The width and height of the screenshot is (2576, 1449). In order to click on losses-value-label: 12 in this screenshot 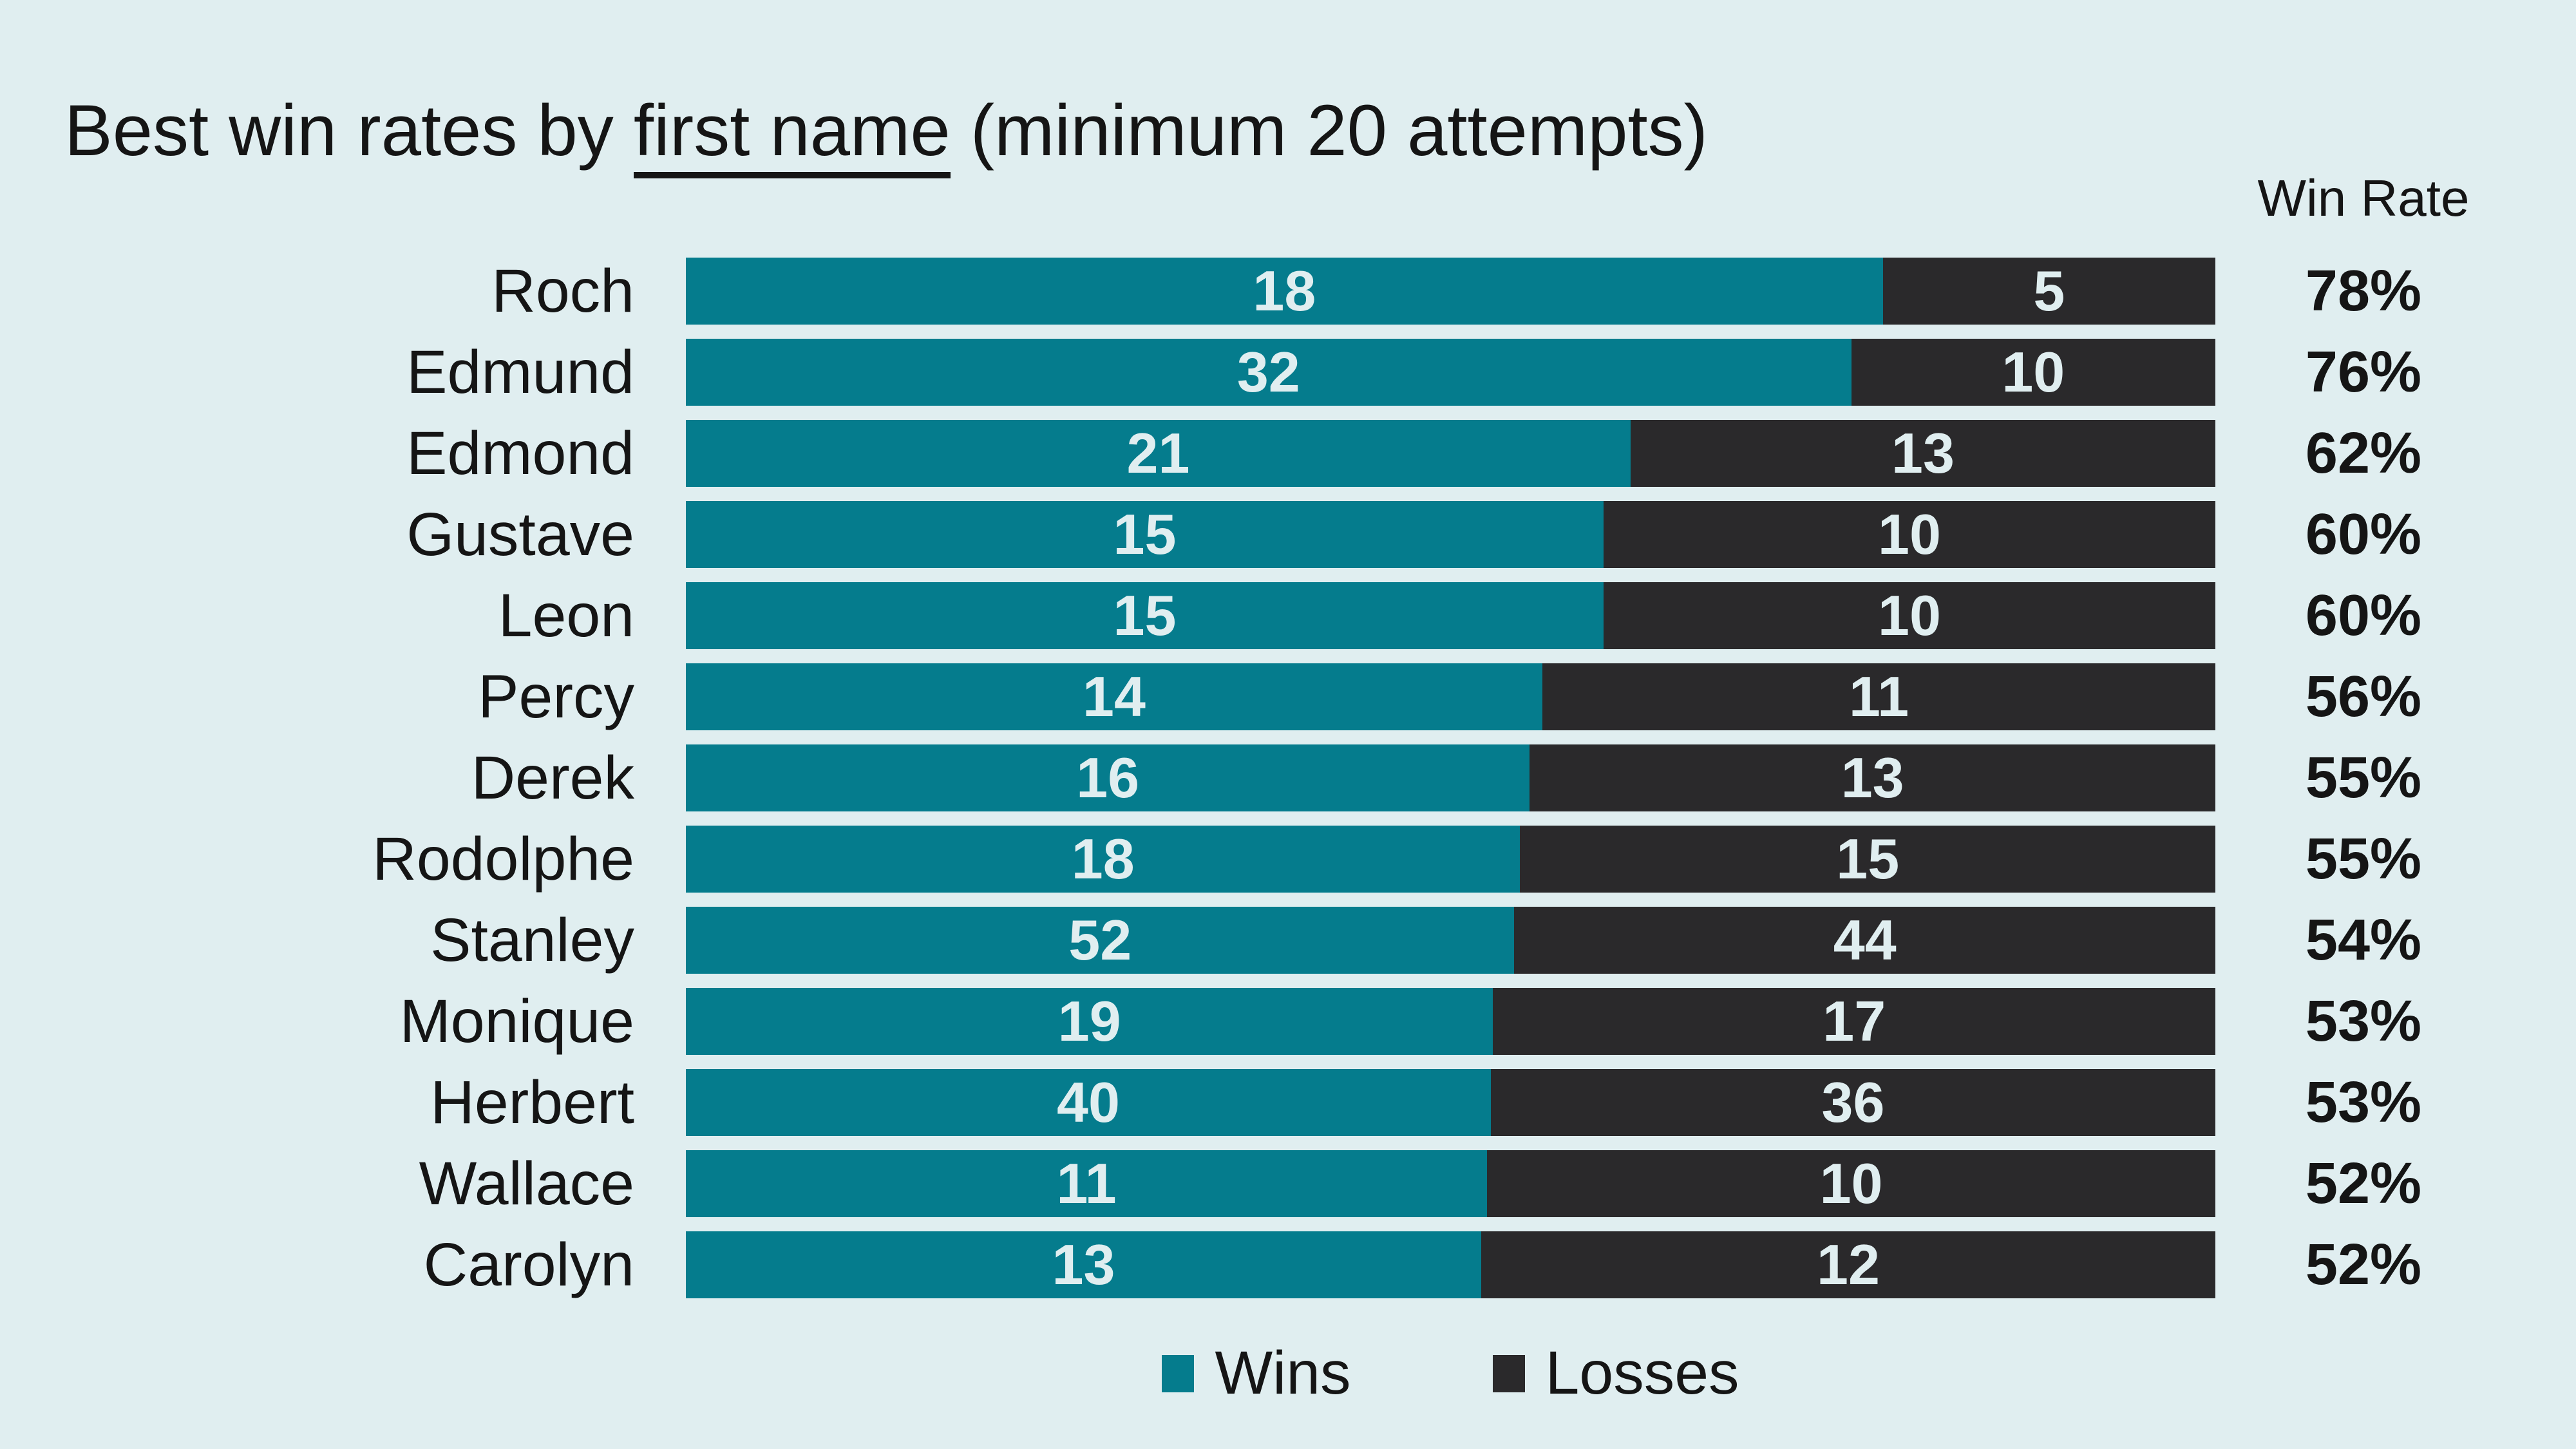, I will do `click(1849, 1264)`.